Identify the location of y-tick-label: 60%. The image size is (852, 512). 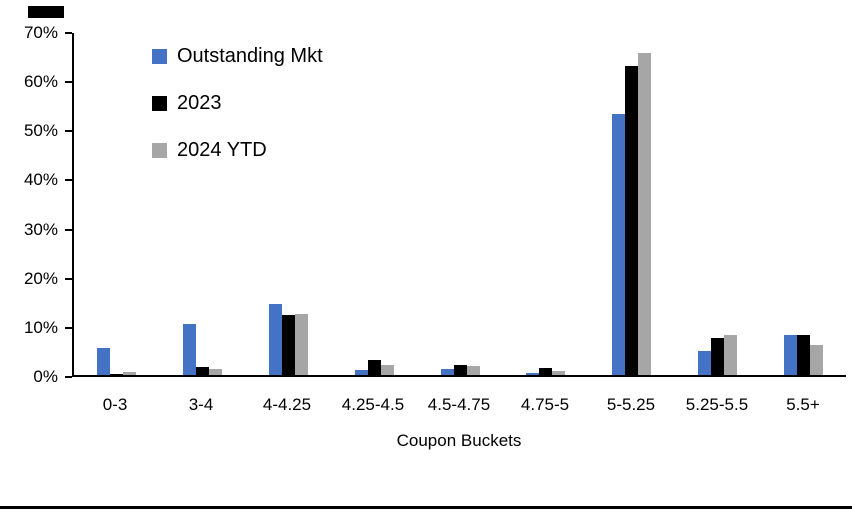
(40, 82).